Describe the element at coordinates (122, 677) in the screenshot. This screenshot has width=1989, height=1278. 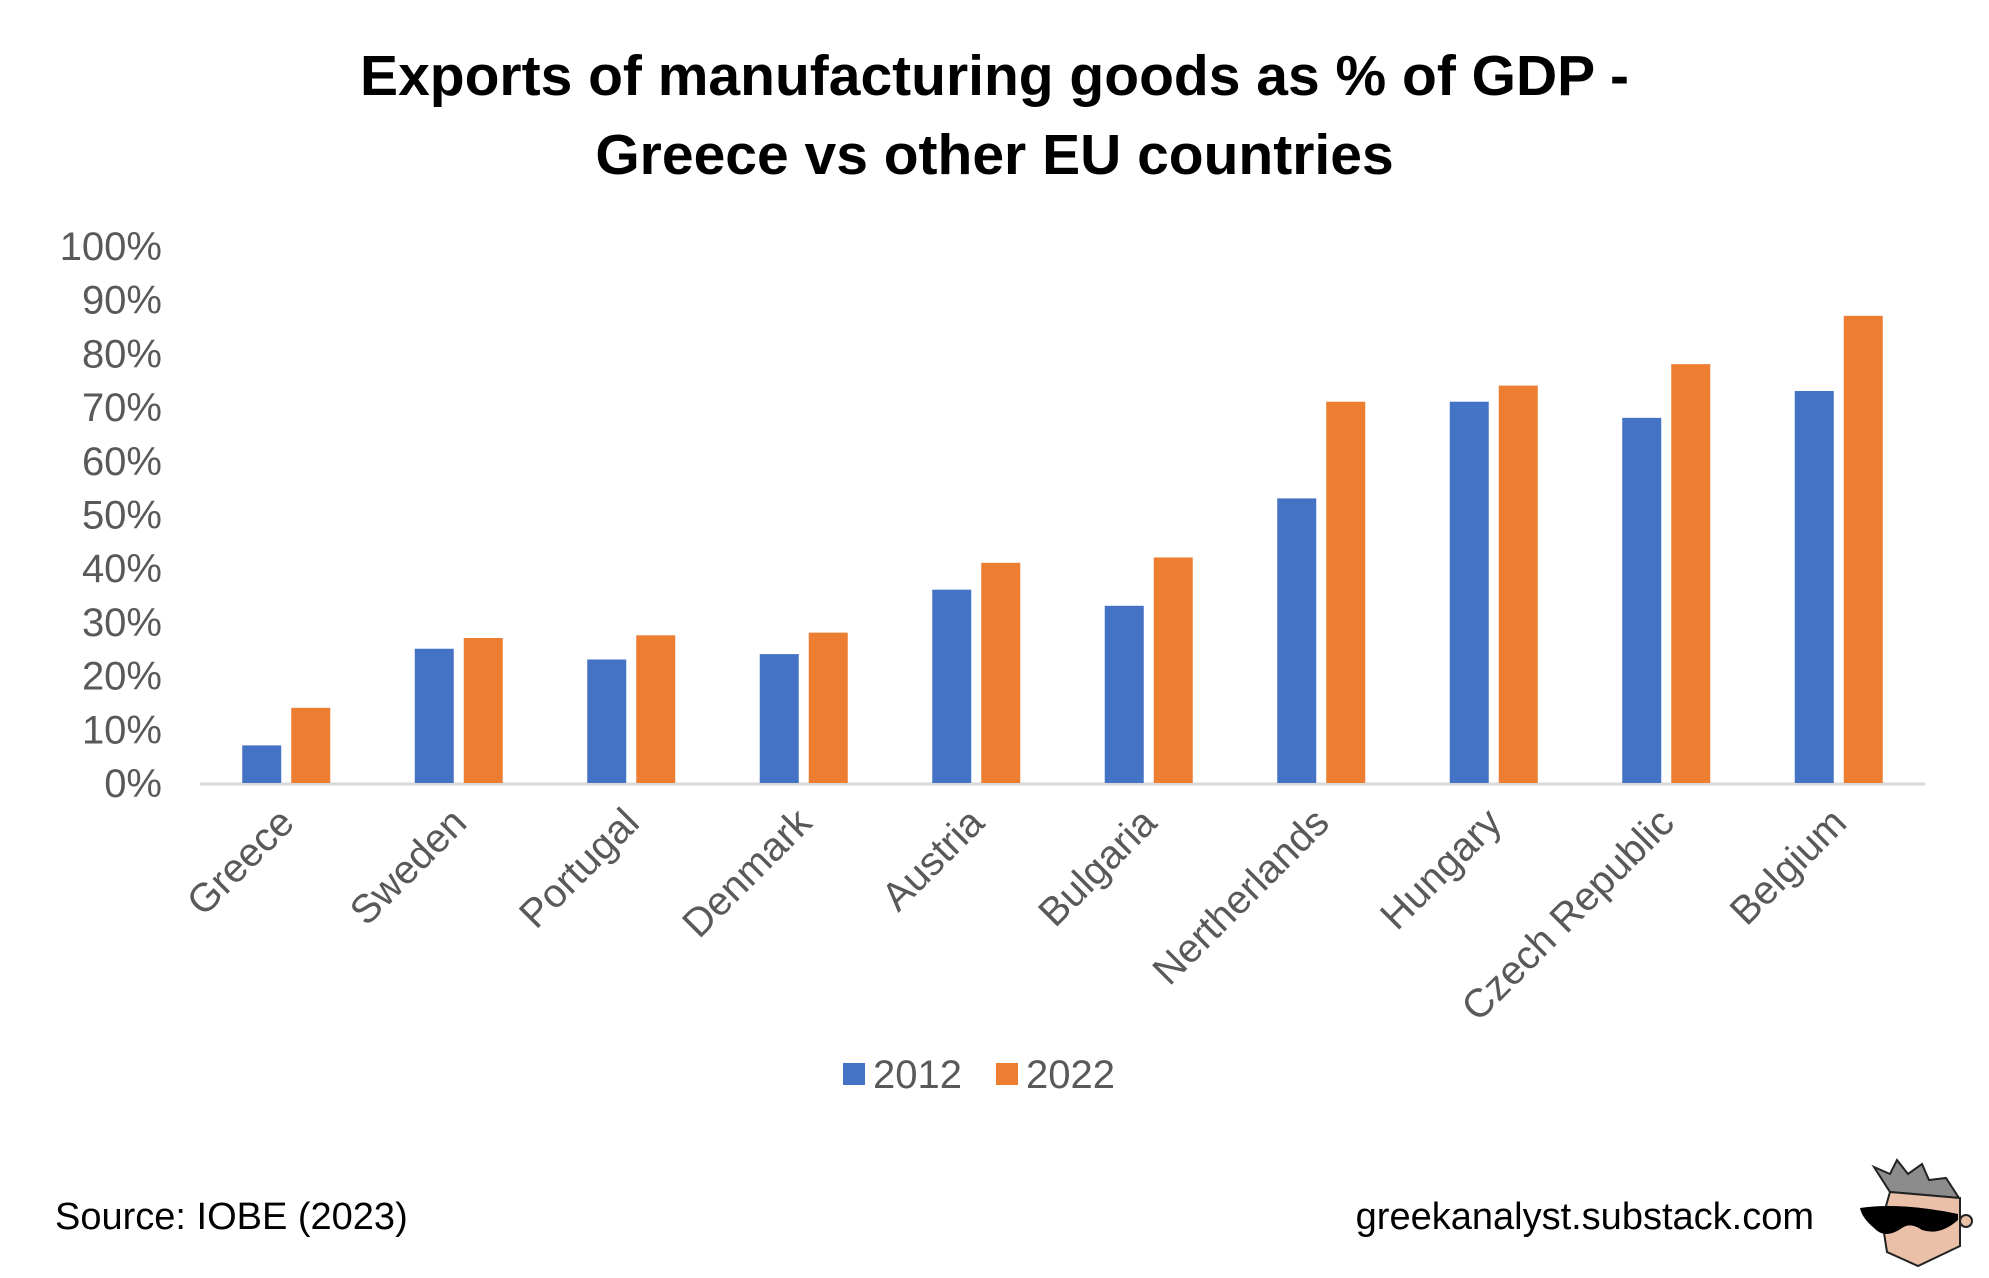
I see `y-tick-label: 20%` at that location.